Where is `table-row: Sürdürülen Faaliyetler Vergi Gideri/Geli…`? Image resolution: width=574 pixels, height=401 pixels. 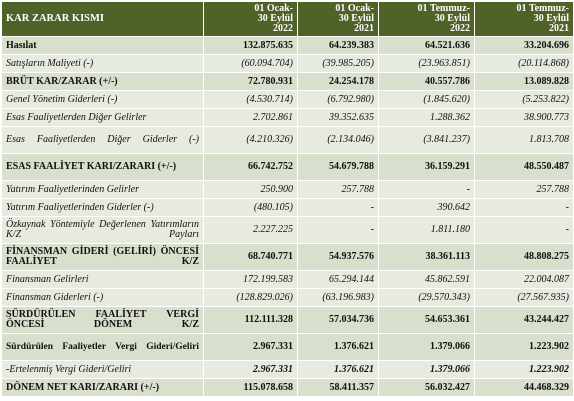
table-row: Sürdürülen Faaliyetler Vergi Gideri/Geli… is located at coordinates (287, 347).